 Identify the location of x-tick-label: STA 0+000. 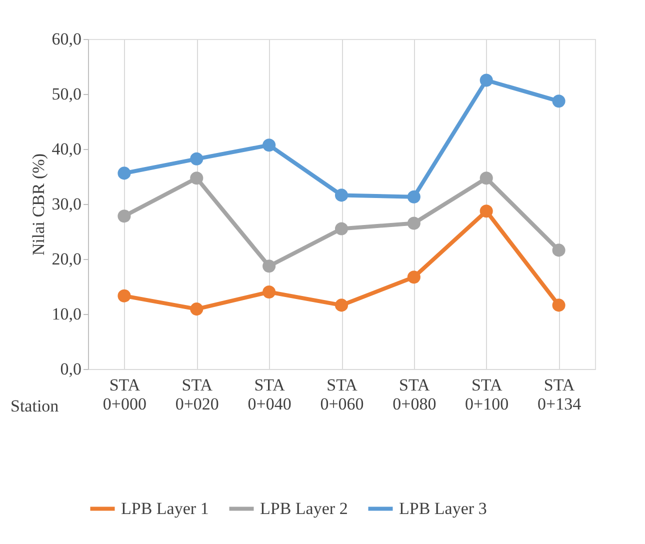
(124, 395).